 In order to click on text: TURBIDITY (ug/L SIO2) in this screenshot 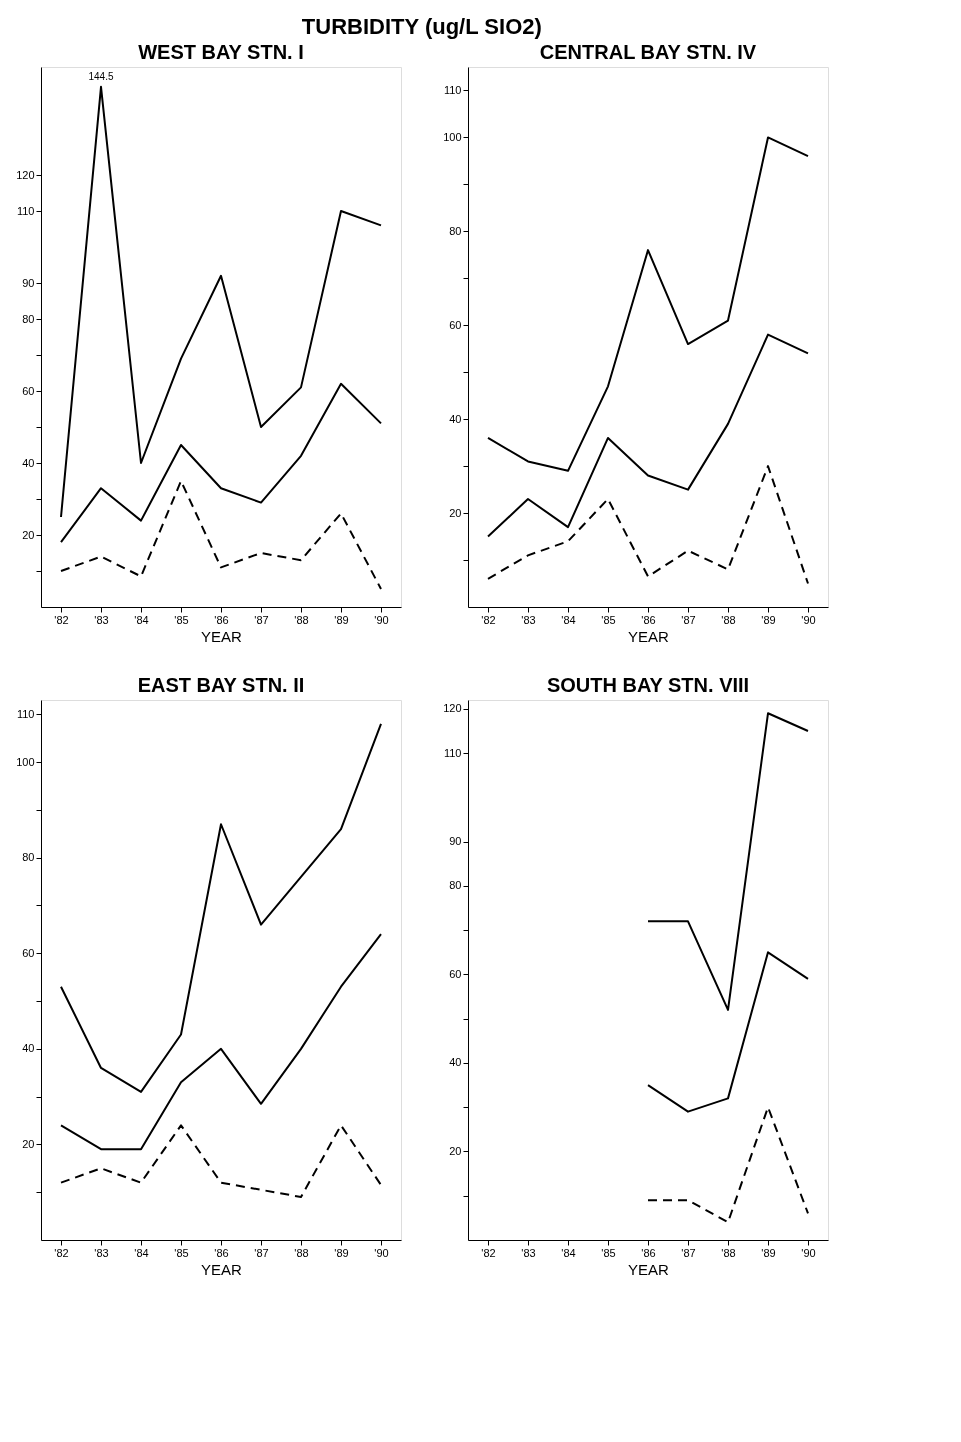, I will do `click(421, 26)`.